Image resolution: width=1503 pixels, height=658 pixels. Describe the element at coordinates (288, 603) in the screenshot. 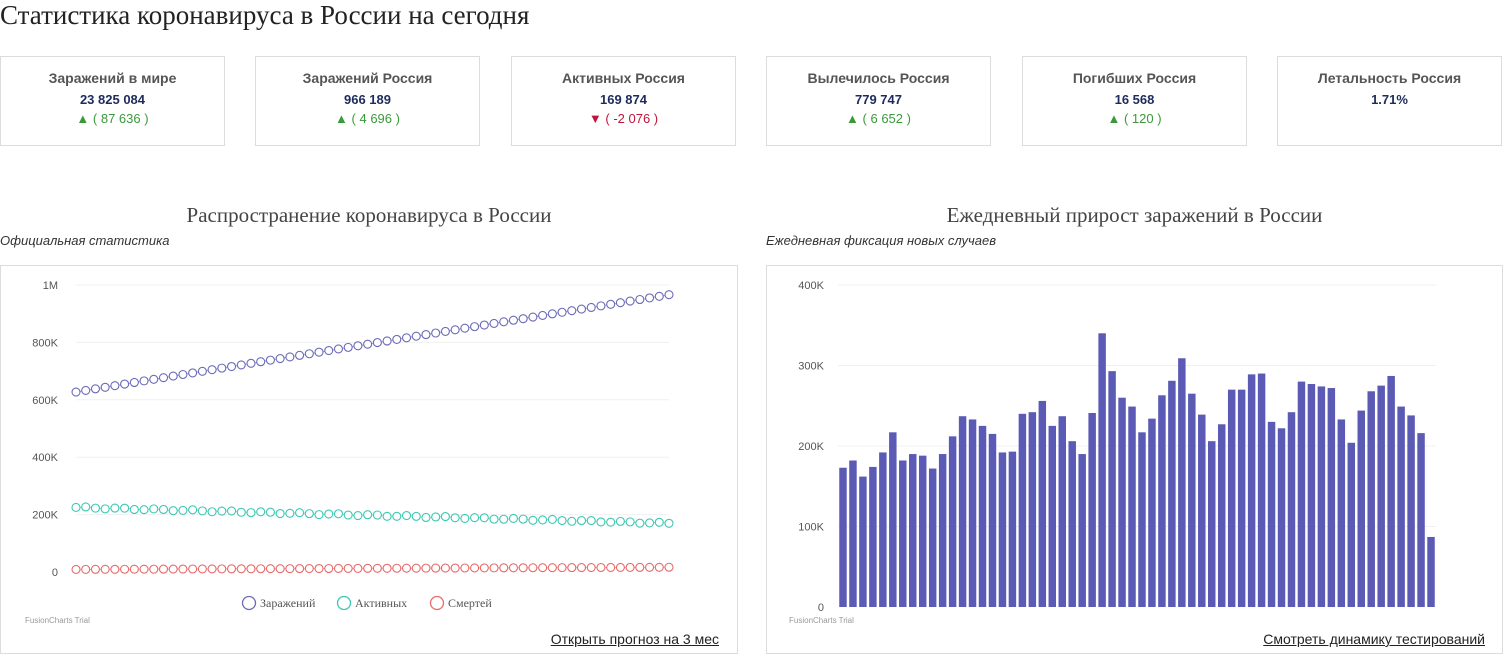

I see `legend-label: Заражений` at that location.